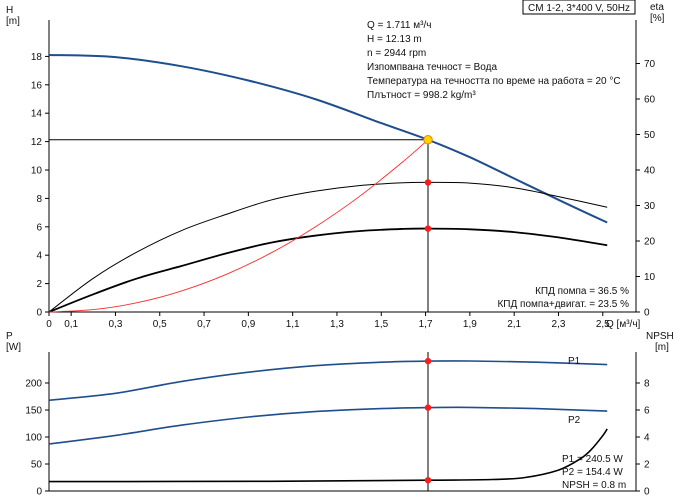 The image size is (691, 500). What do you see at coordinates (650, 206) in the screenshot?
I see `eta-tick-label: 30` at bounding box center [650, 206].